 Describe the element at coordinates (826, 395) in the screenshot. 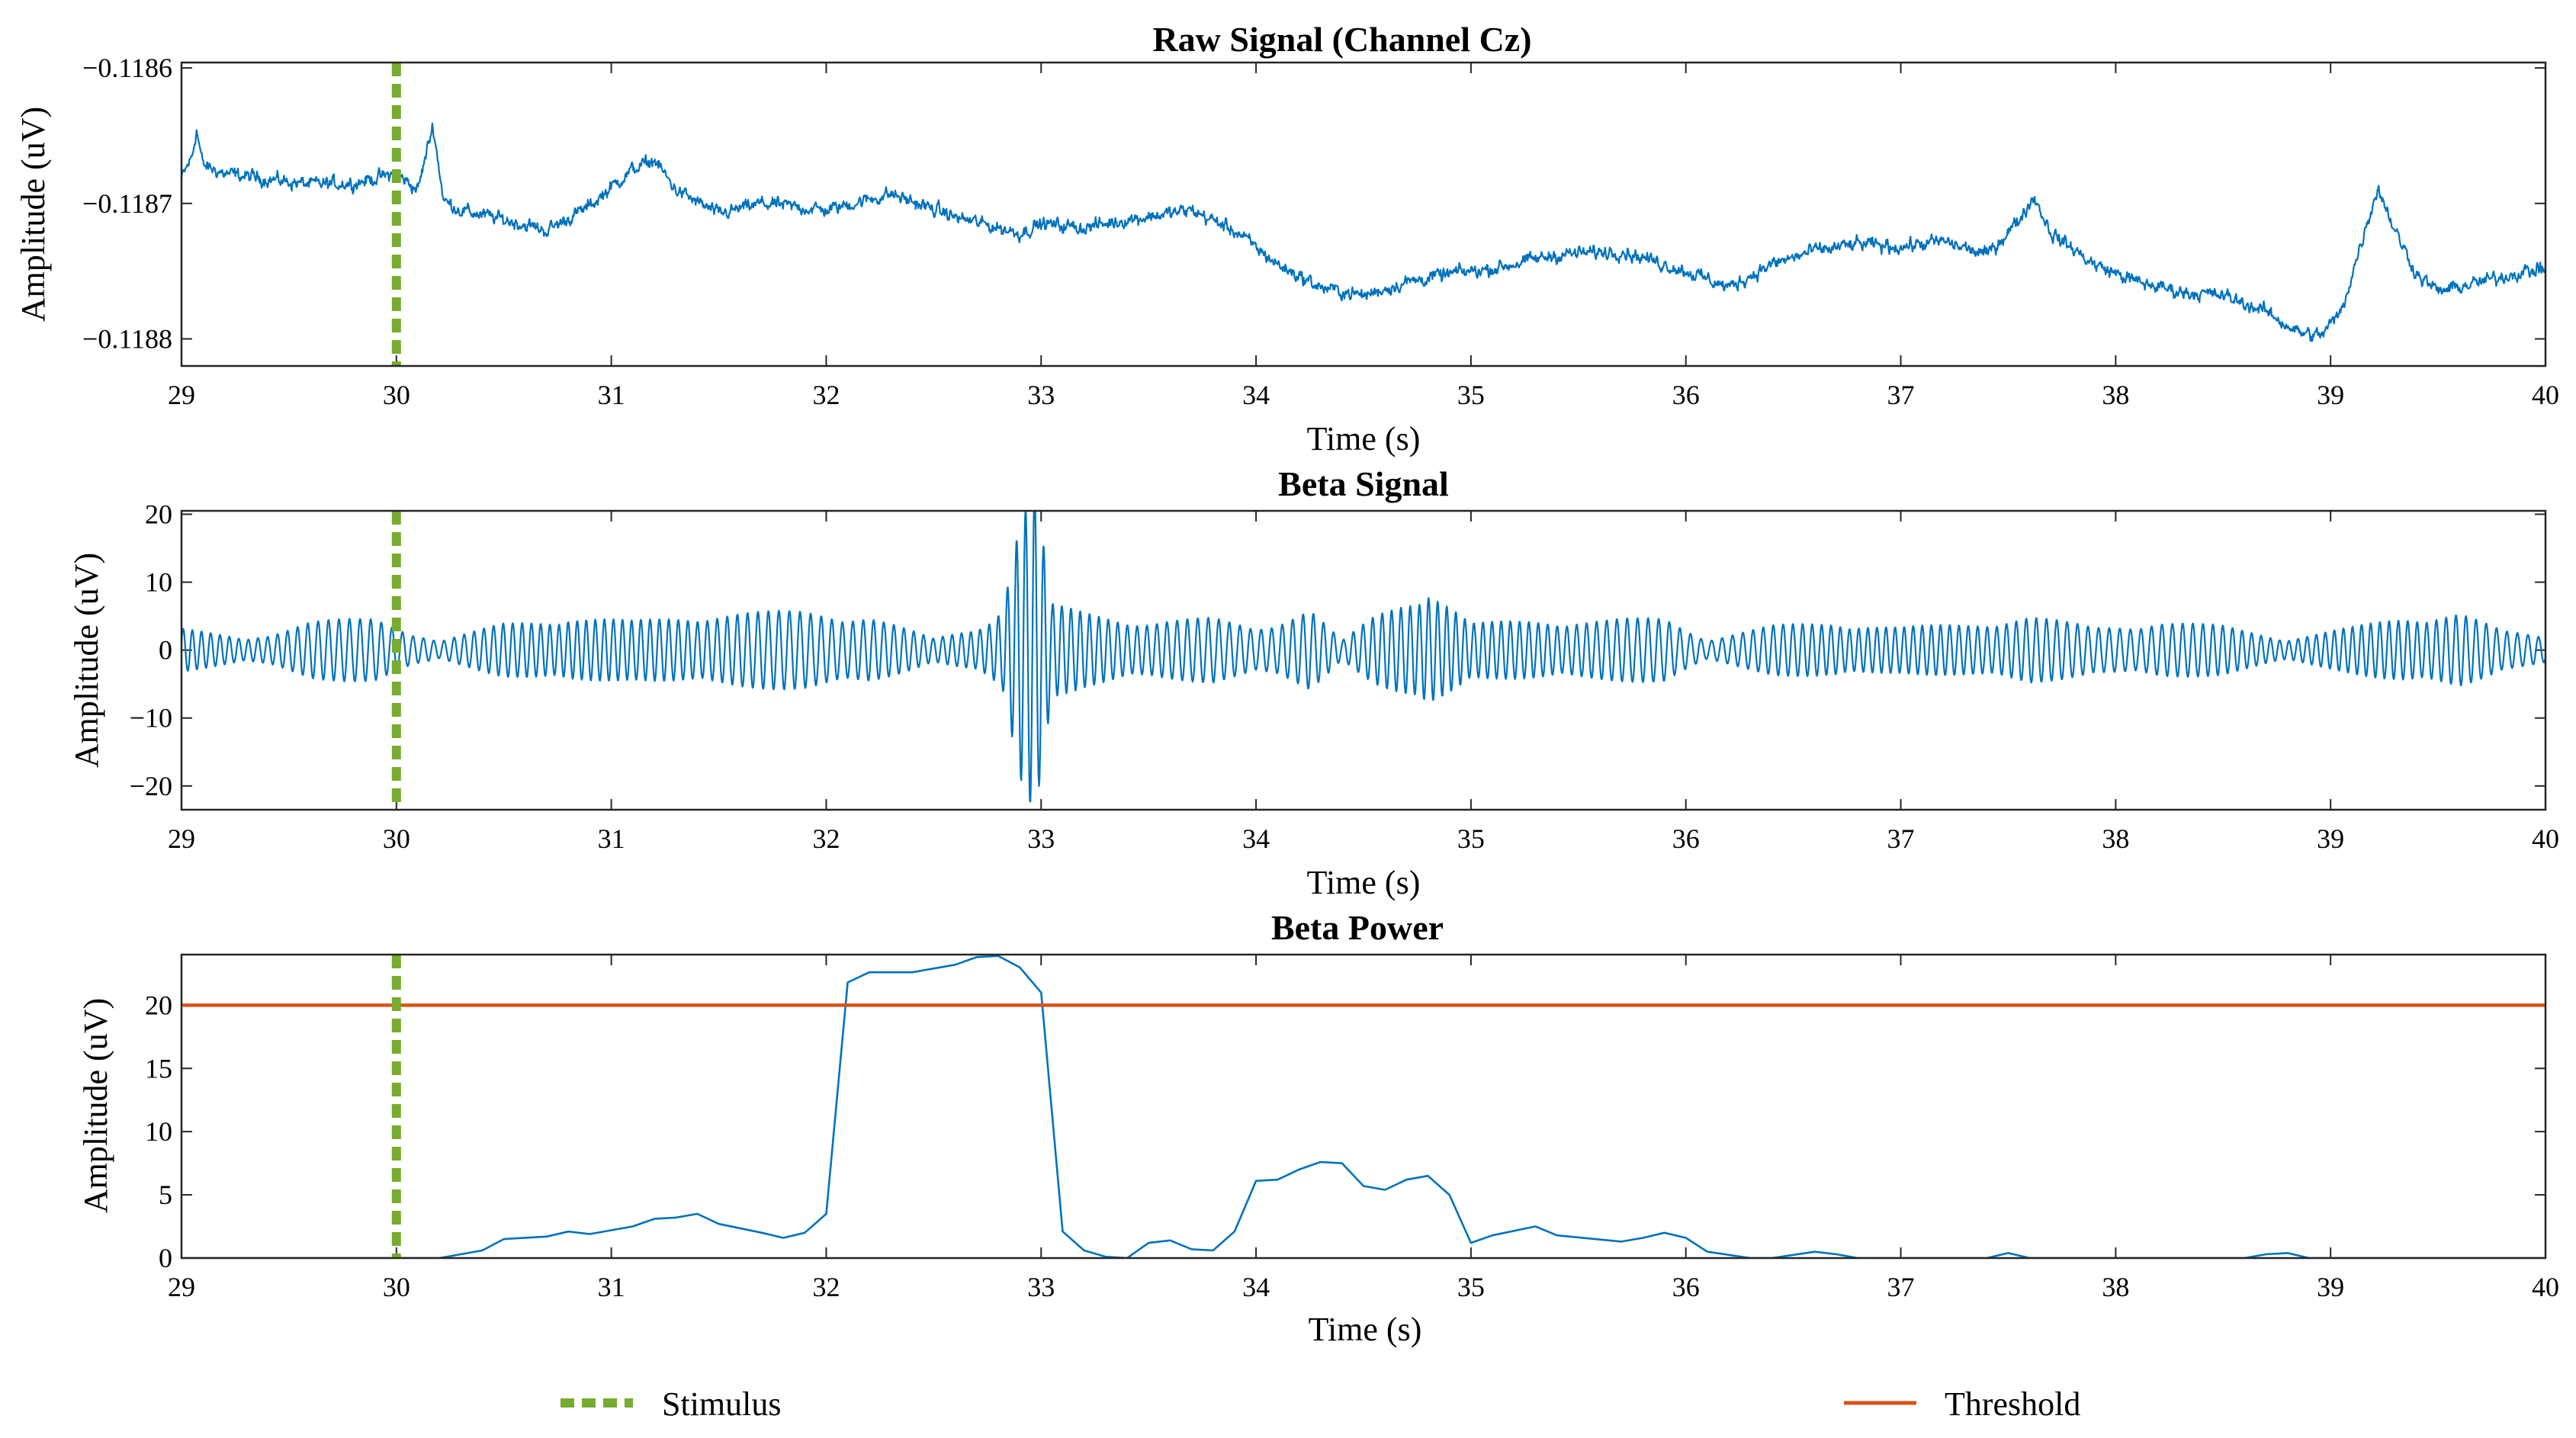

I see `raw-xtick-label: 32` at that location.